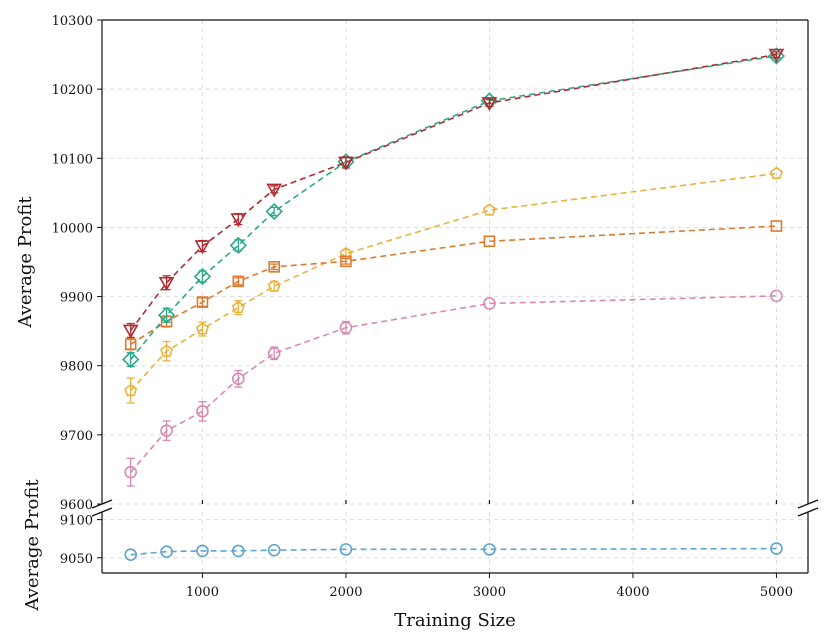 This screenshot has height=644, width=824. I want to click on y-tick-label-top: 10100, so click(72, 159).